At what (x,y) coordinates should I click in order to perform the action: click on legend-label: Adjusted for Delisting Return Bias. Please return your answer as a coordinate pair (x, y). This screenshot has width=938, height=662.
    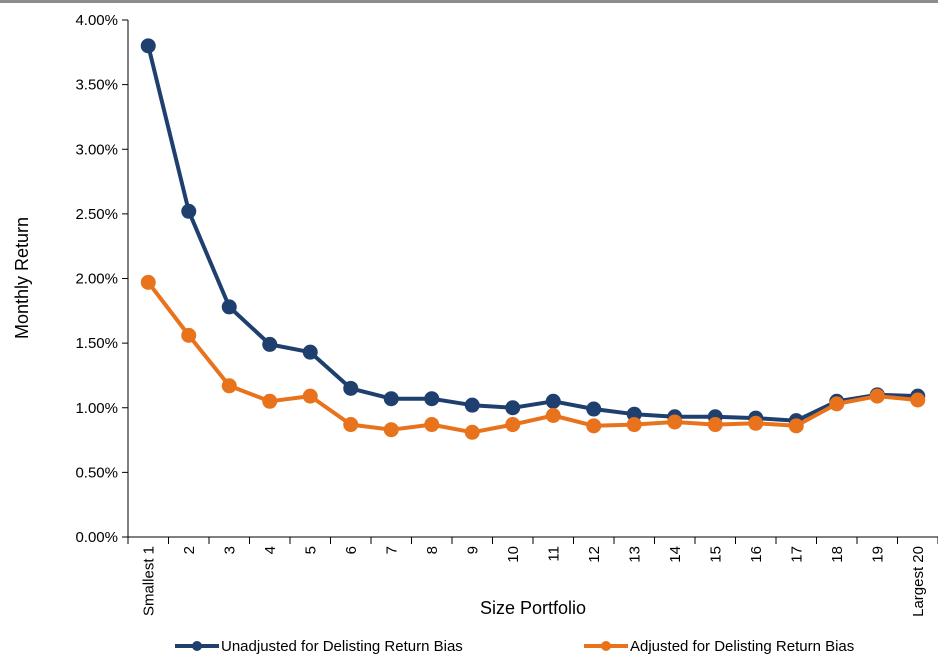
    Looking at the image, I should click on (742, 646).